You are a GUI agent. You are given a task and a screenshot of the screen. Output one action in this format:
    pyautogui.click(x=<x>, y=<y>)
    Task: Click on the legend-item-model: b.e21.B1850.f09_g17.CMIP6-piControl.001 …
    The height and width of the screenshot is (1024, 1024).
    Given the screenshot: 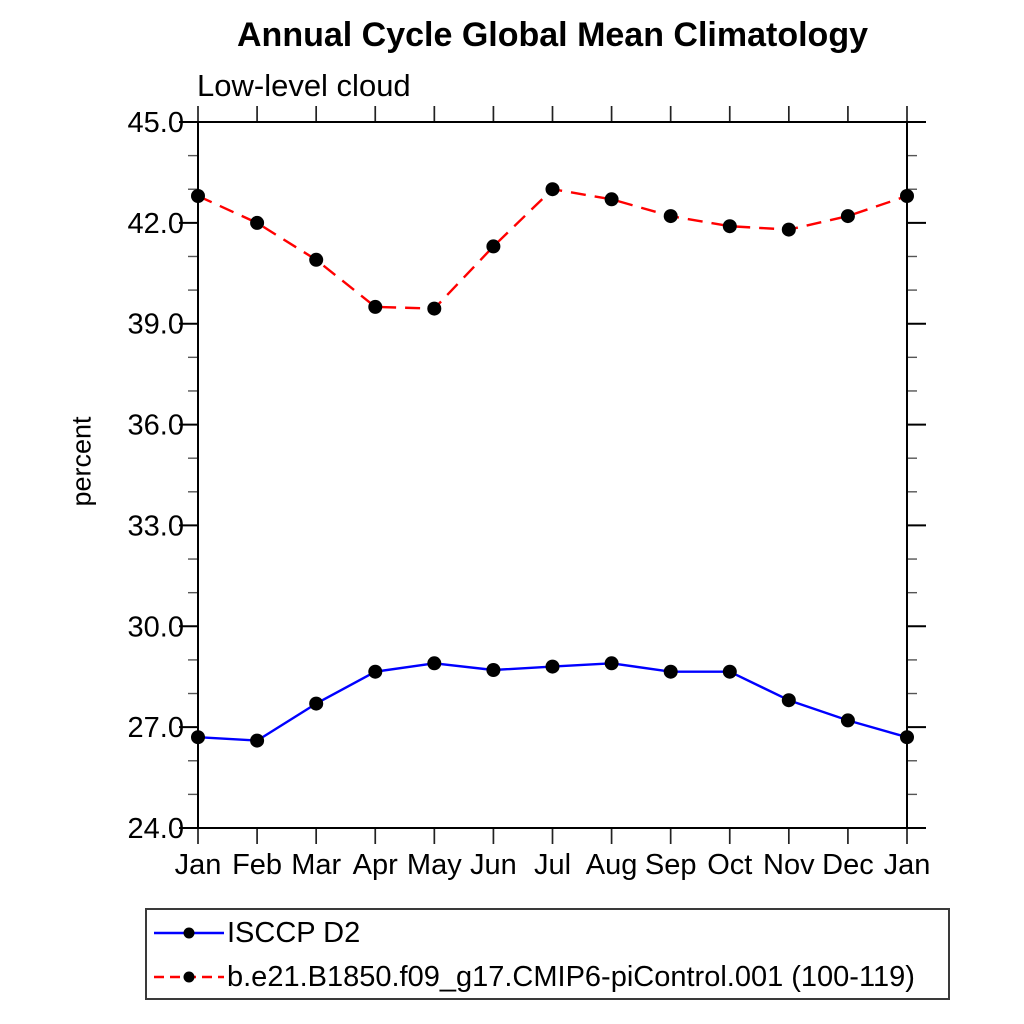 What is the action you would take?
    pyautogui.click(x=550, y=977)
    